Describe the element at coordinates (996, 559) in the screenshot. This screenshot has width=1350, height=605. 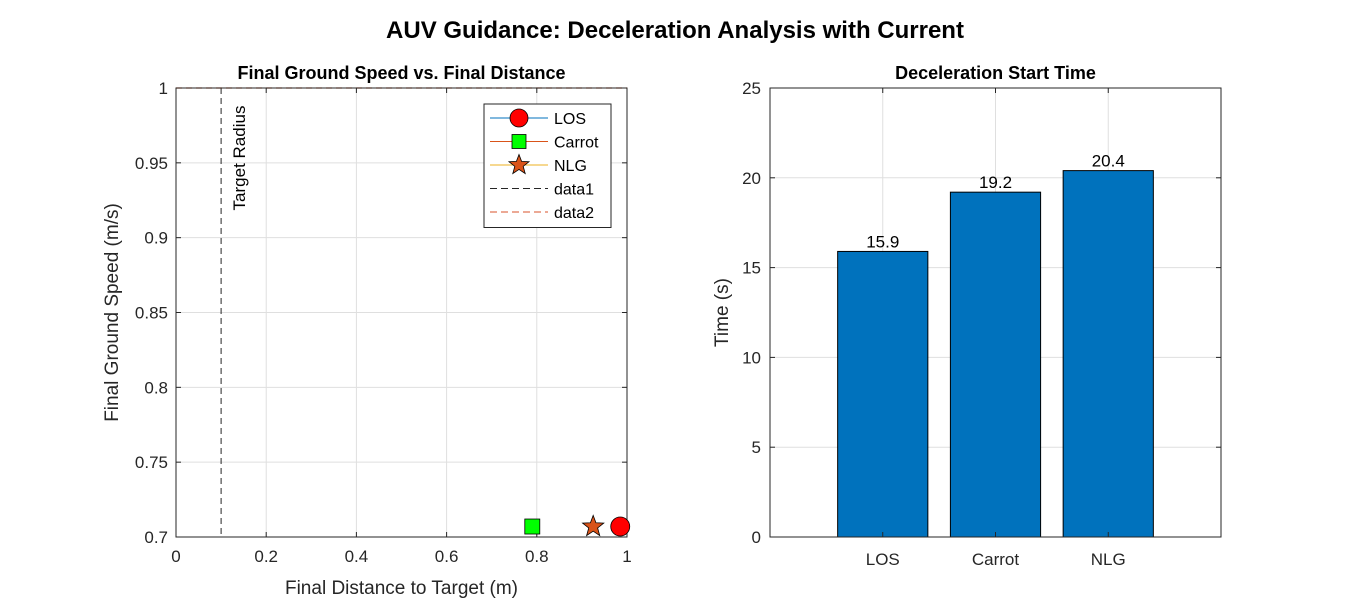
I see `bar-x-tick-label: Carrot` at that location.